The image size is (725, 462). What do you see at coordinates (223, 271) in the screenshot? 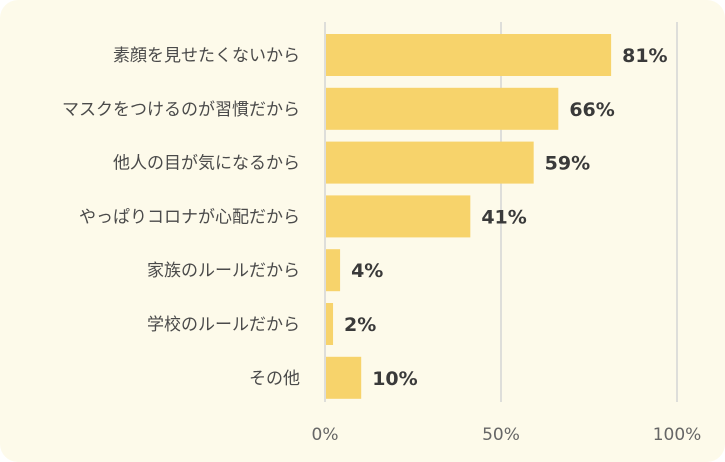
I see `category-label: 家族のルールだから` at bounding box center [223, 271].